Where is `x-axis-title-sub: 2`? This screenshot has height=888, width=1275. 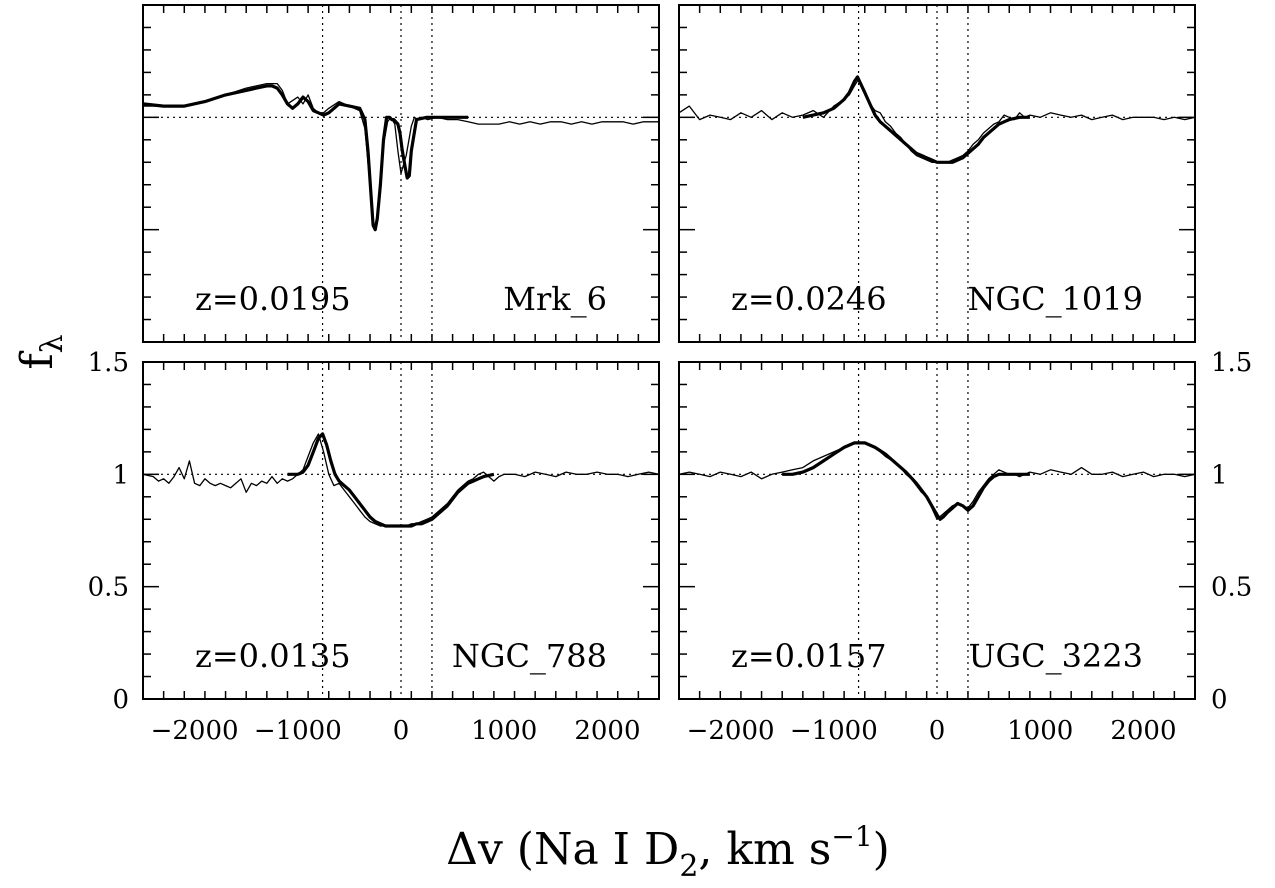 x-axis-title-sub: 2 is located at coordinates (688, 866).